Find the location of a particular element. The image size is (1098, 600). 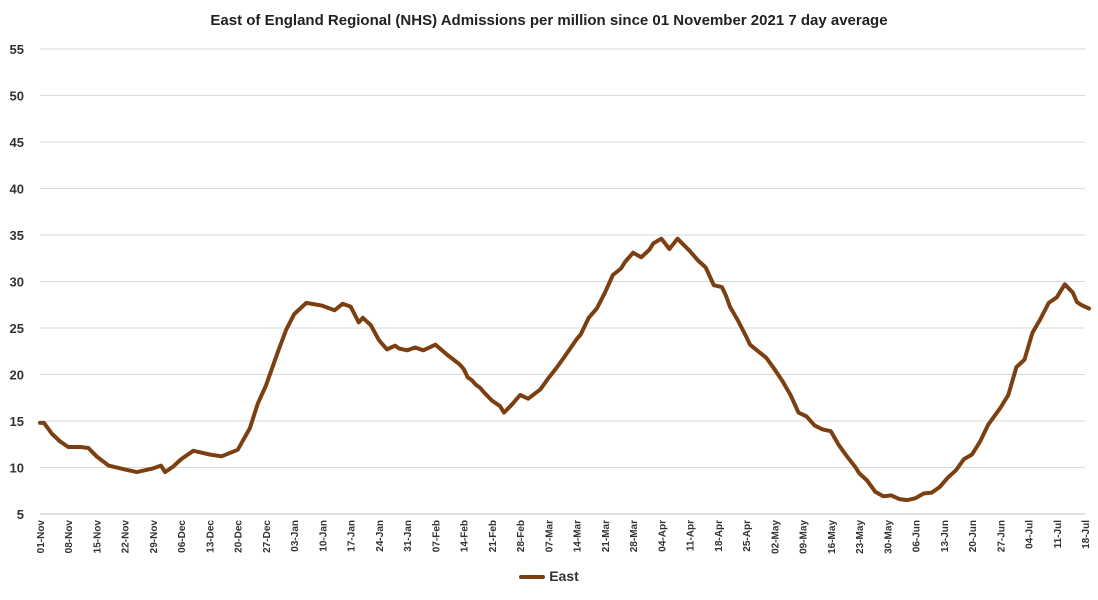

x-tick-label: 21-Feb is located at coordinates (493, 536).